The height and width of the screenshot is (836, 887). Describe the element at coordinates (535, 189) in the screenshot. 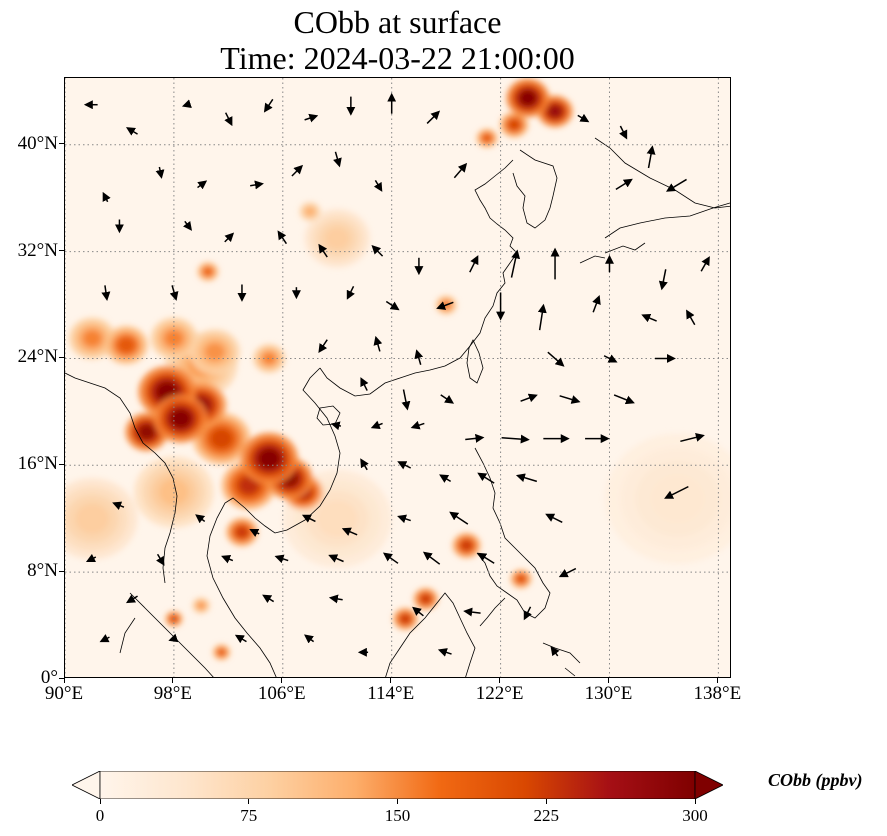

I see `coastline-korea` at that location.